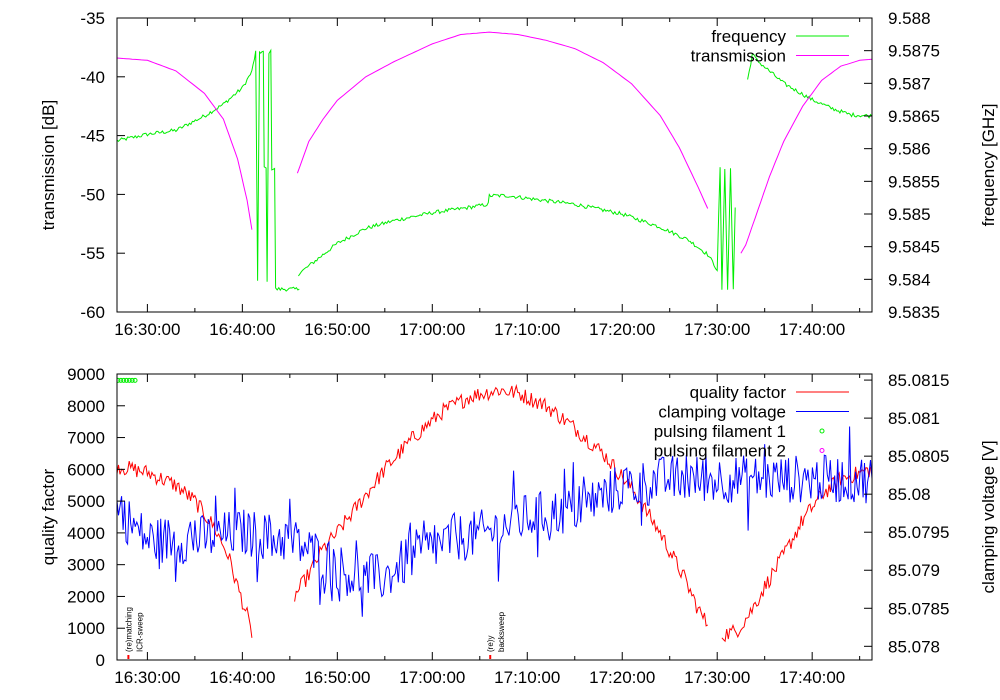  What do you see at coordinates (86, 596) in the screenshot?
I see `y-tick-label: 2000` at bounding box center [86, 596].